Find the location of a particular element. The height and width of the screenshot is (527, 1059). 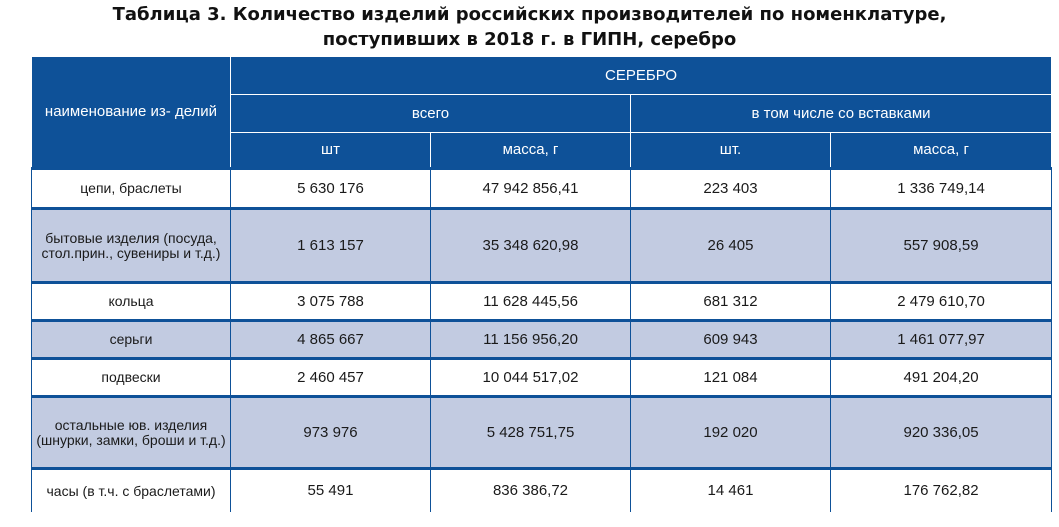

row-name: цепи, браслеты is located at coordinates (131, 188).